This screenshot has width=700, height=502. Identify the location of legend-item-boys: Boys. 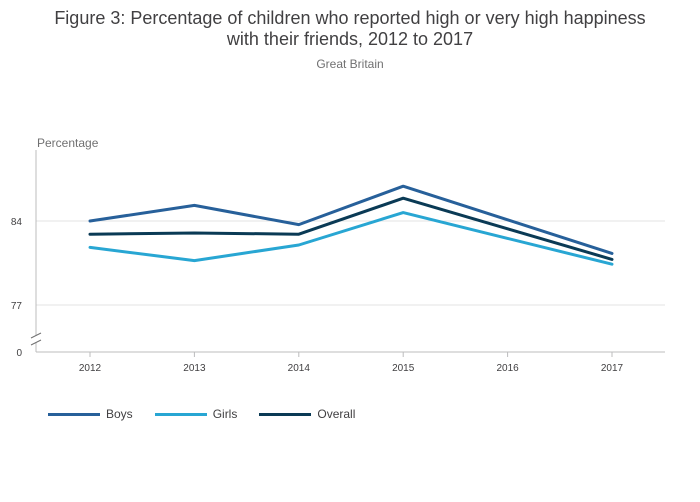
(90, 414).